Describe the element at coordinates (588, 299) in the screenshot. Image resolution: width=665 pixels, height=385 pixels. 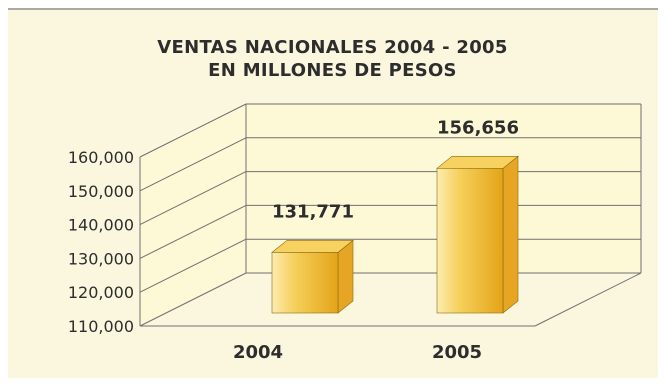
I see `floor-right-edge` at that location.